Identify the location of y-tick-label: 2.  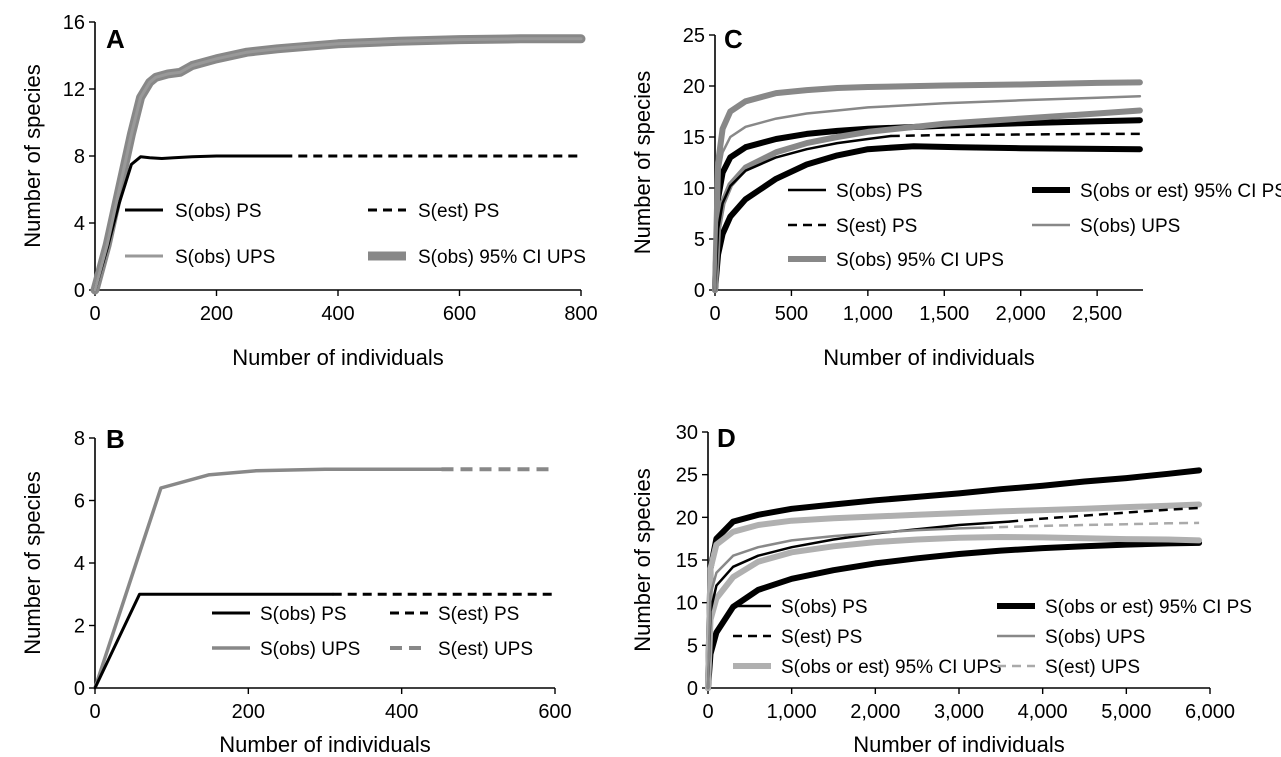
(79, 627).